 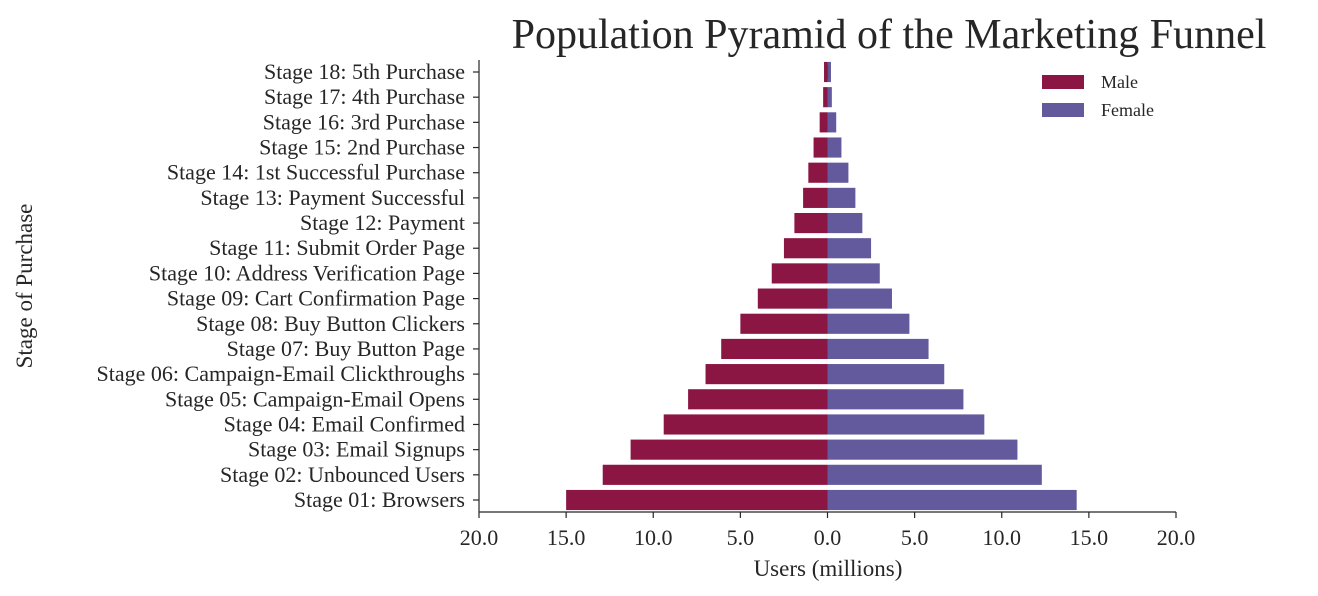 I want to click on y-tick-label: Stage 02: Unbounced Users, so click(x=342, y=474).